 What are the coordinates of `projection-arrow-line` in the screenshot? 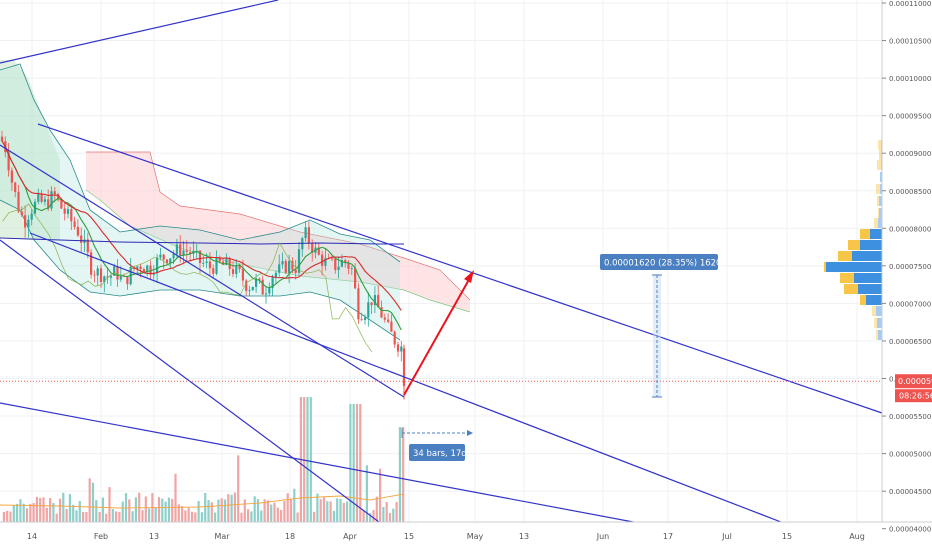 It's located at (437, 335).